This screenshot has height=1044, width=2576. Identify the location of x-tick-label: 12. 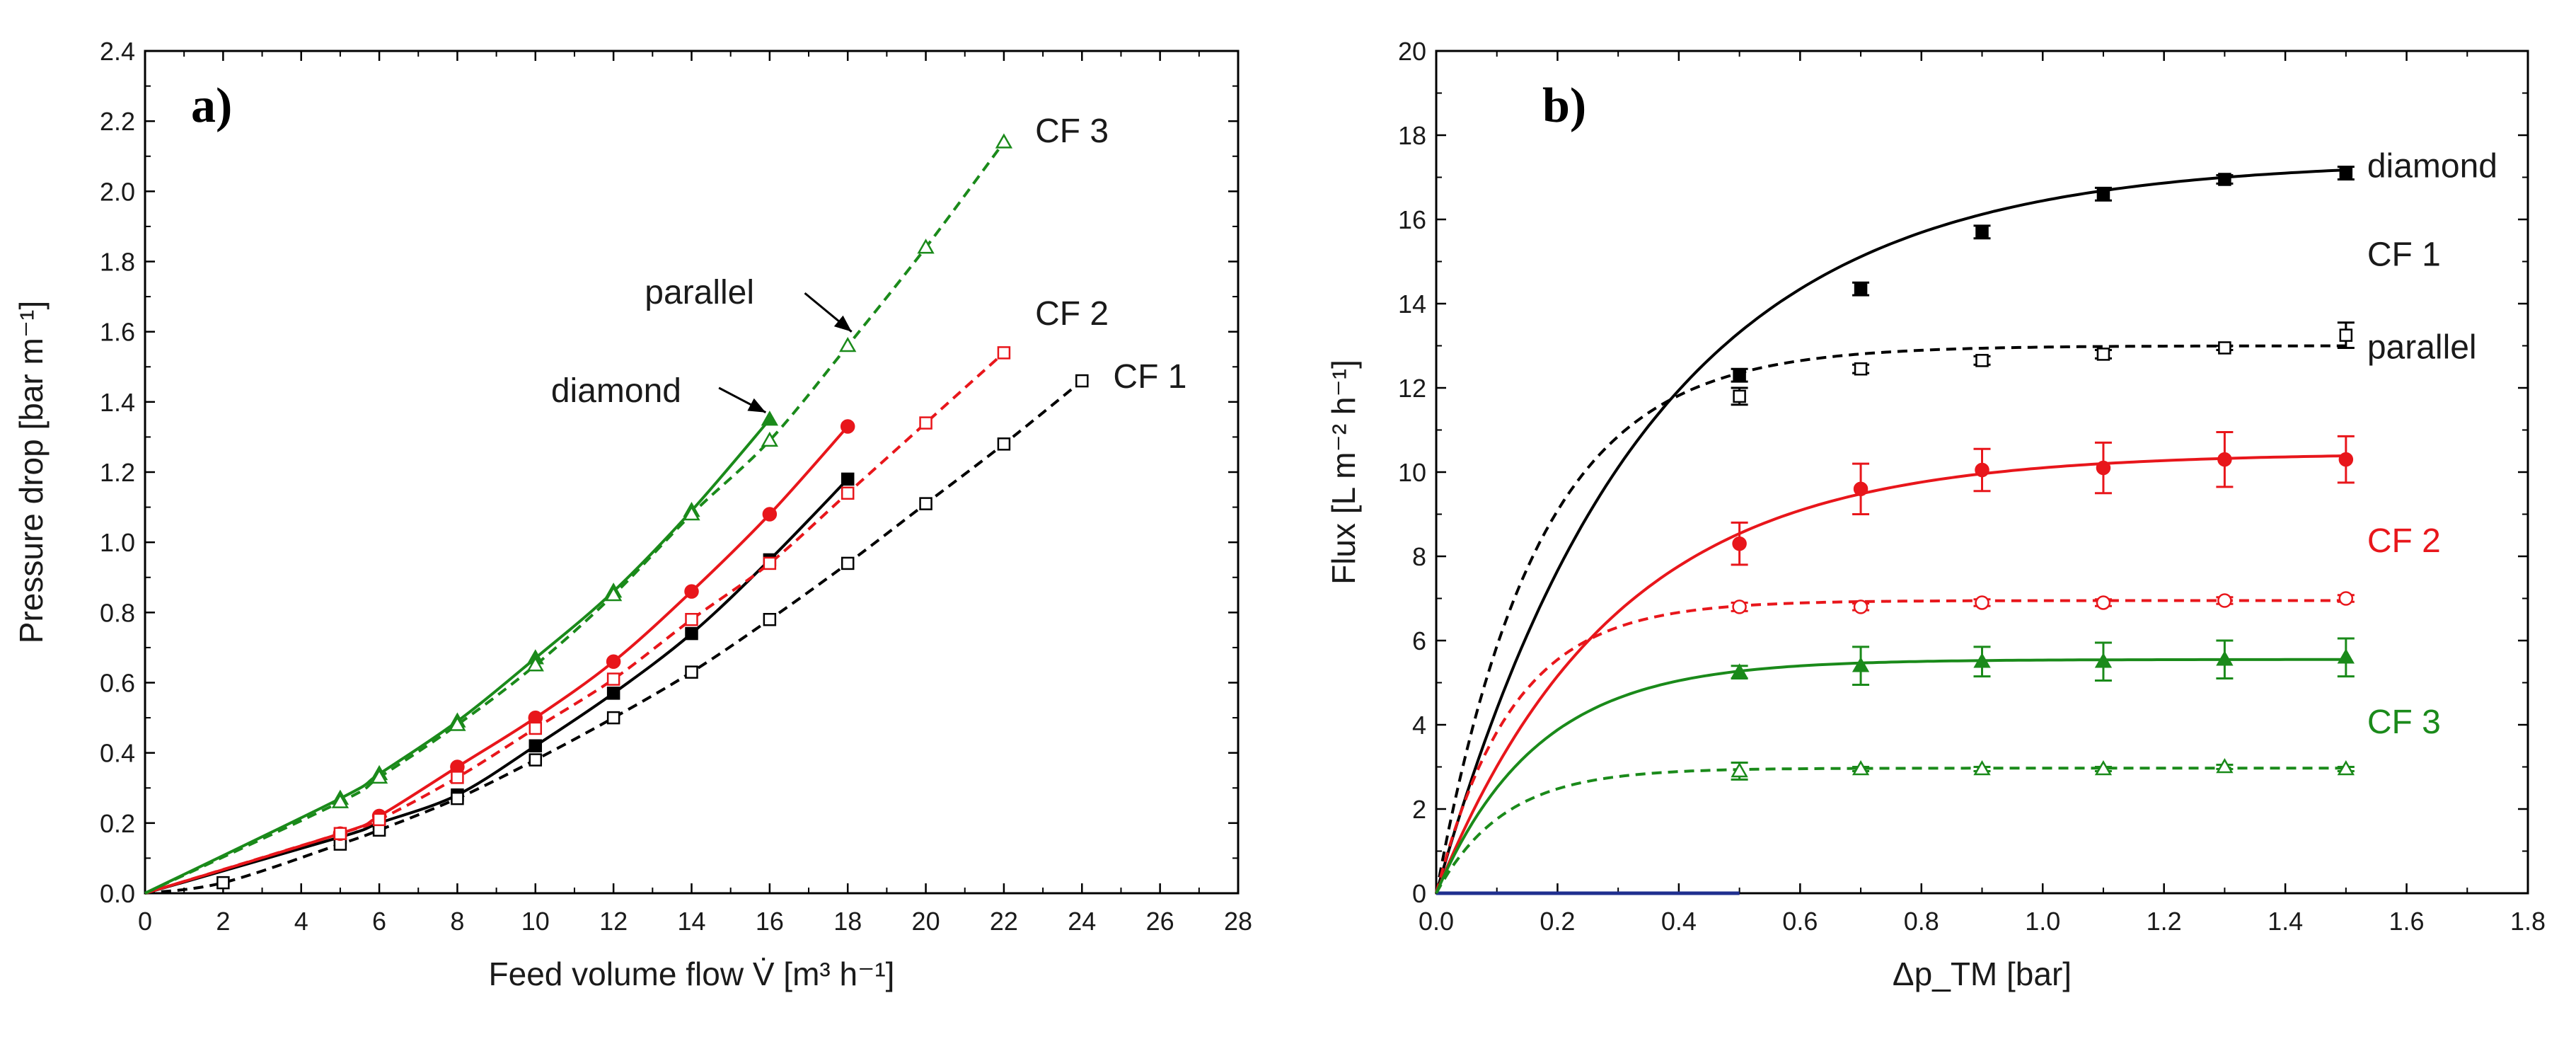
(613, 922).